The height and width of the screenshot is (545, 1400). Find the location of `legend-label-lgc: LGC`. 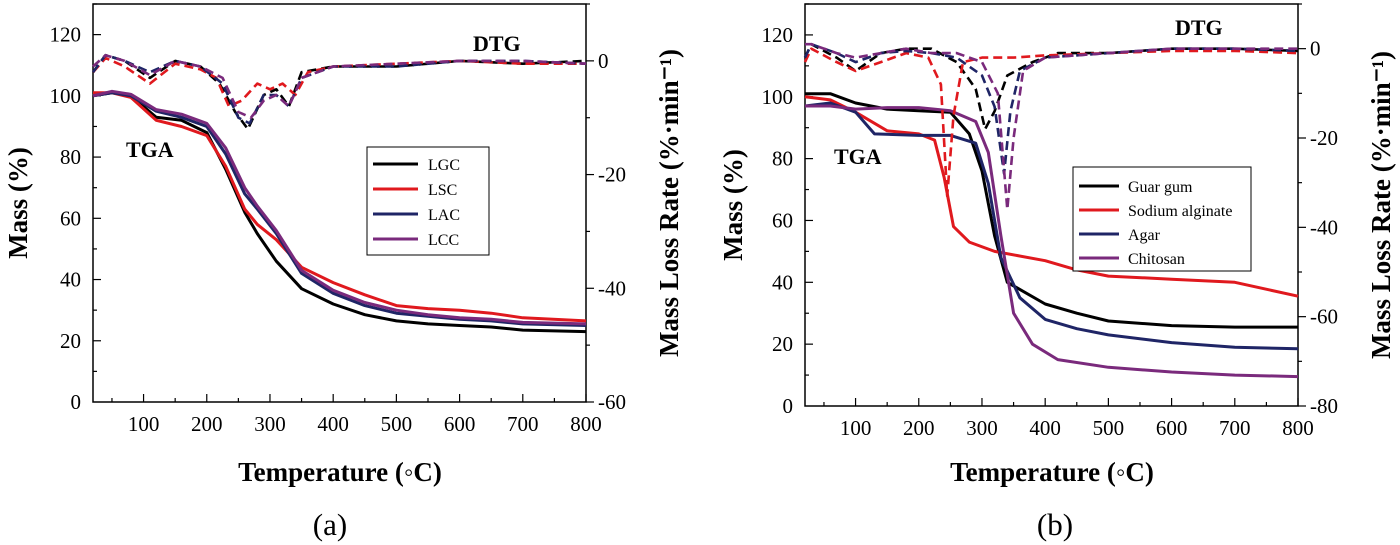

legend-label-lgc: LGC is located at coordinates (444, 165).